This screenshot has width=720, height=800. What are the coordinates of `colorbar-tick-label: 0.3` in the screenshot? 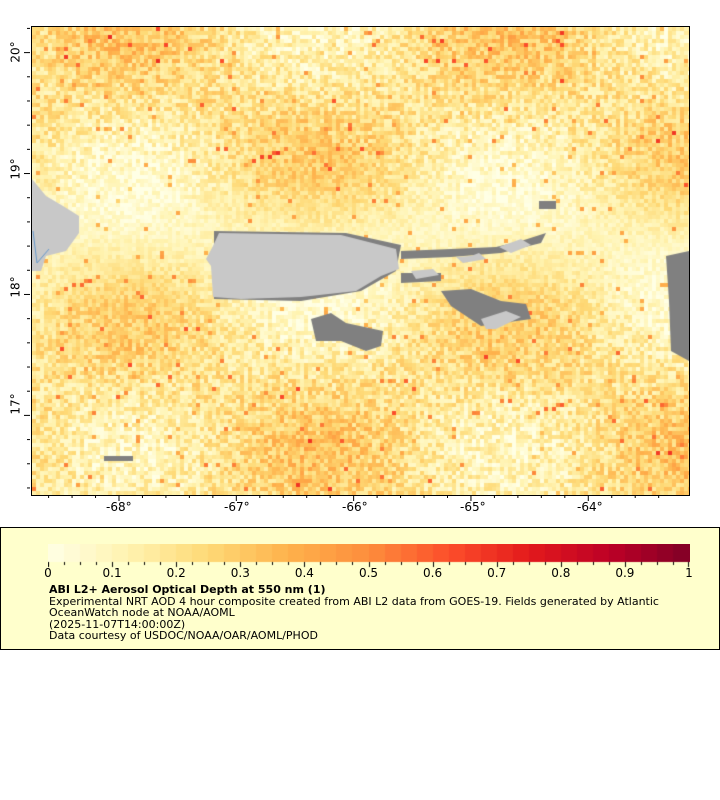 It's located at (240, 573).